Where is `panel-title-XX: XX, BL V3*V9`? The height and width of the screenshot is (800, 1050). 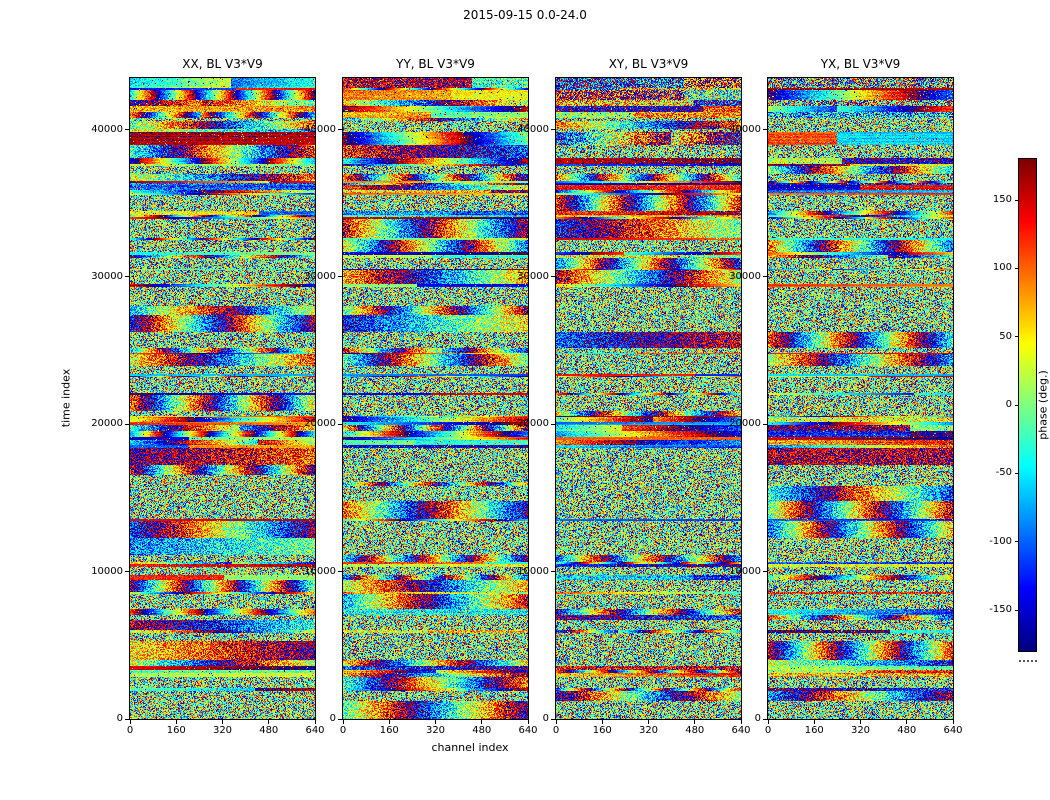
panel-title-XX: XX, BL V3*V9 is located at coordinates (222, 64).